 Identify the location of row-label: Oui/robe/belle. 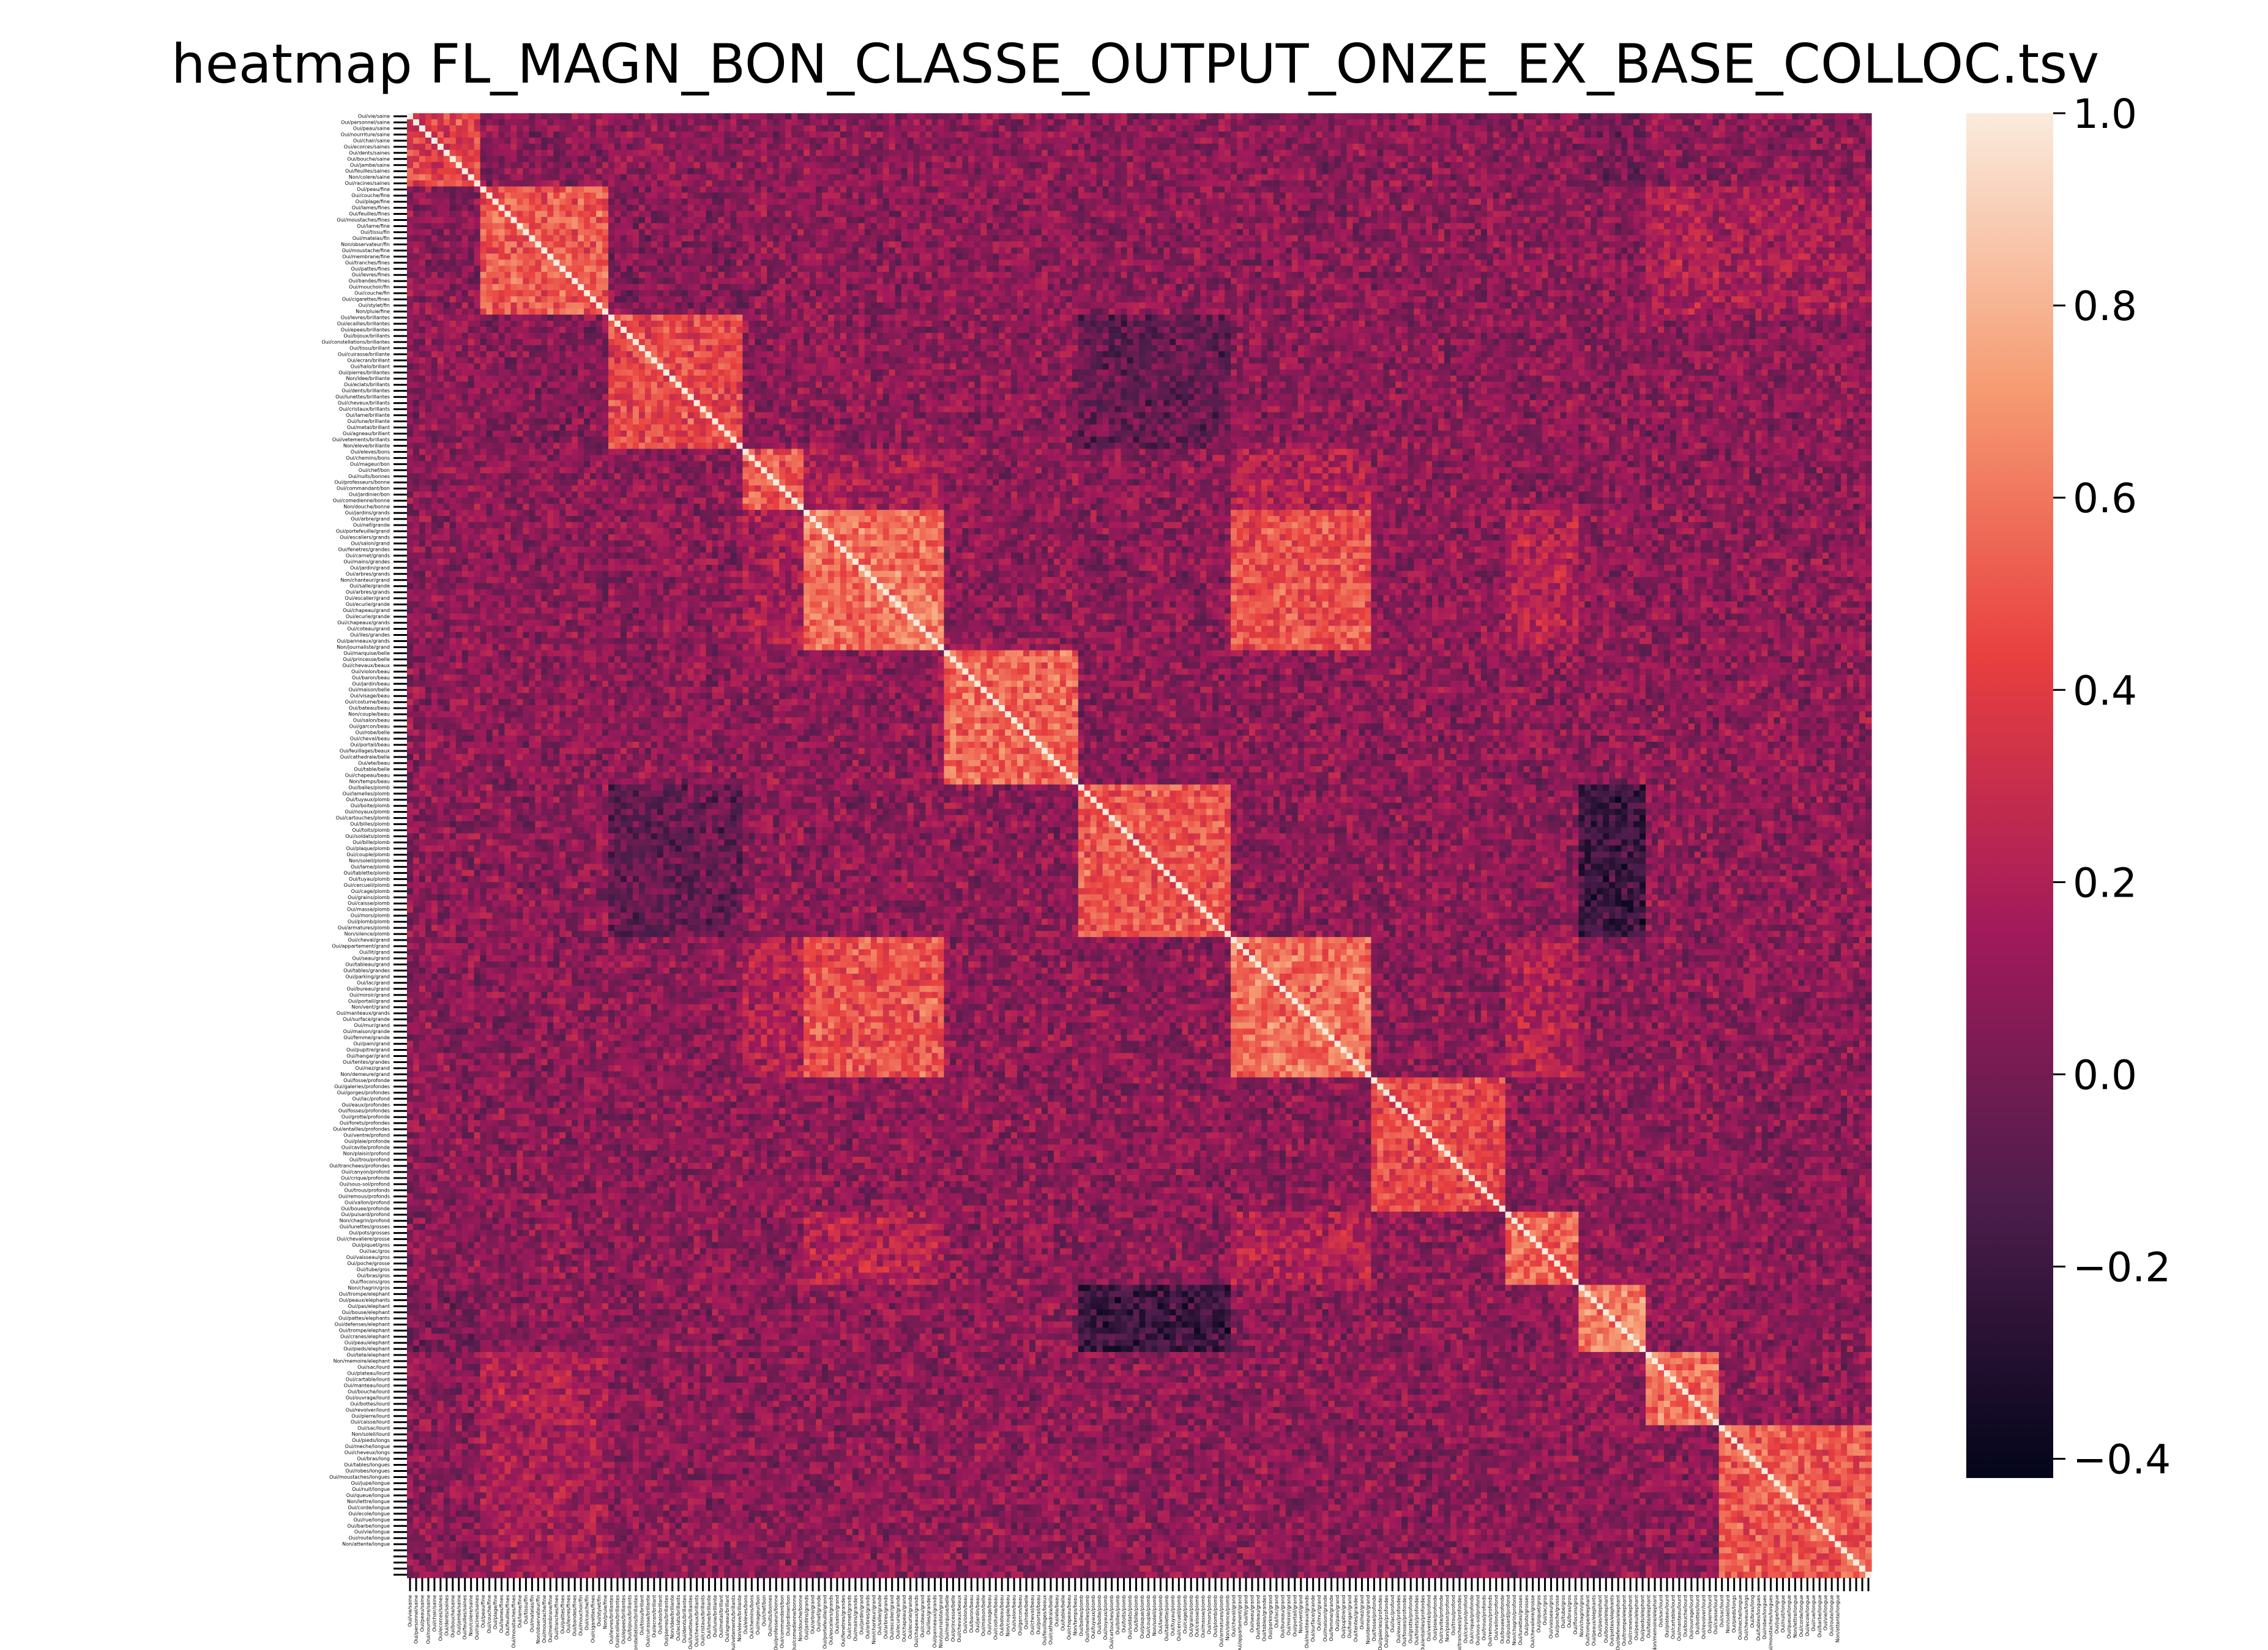
(373, 733).